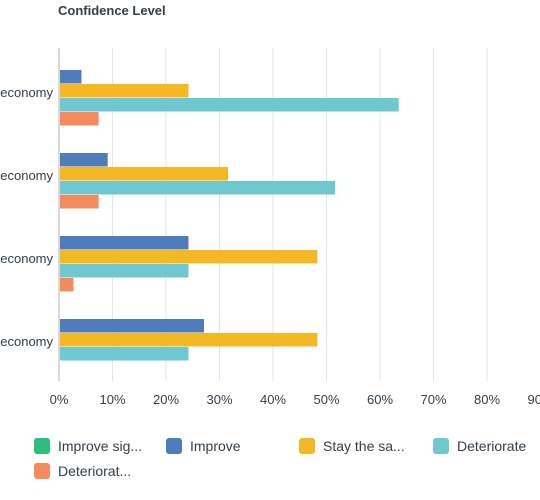 This screenshot has width=540, height=500. I want to click on tick-label: 50%, so click(326, 399).